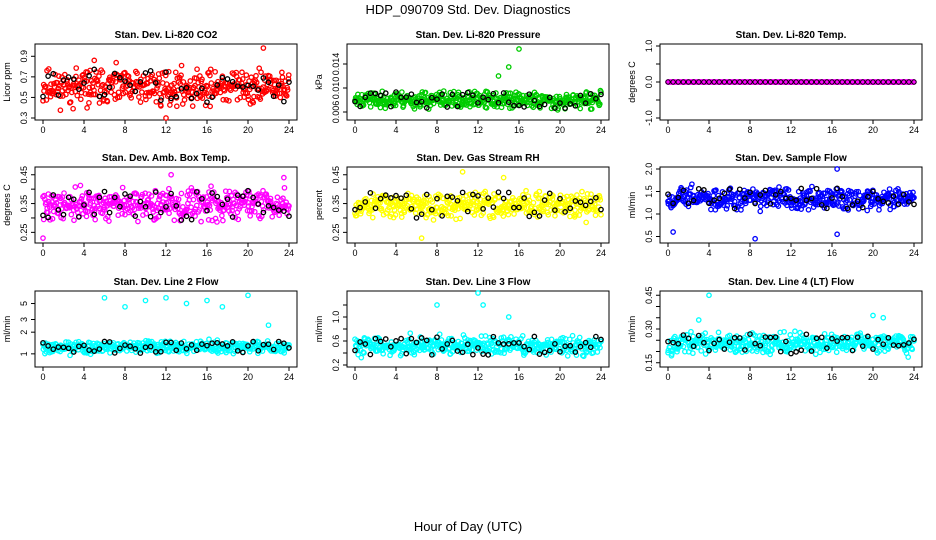  What do you see at coordinates (421, 238) in the screenshot?
I see `outlier-point` at bounding box center [421, 238].